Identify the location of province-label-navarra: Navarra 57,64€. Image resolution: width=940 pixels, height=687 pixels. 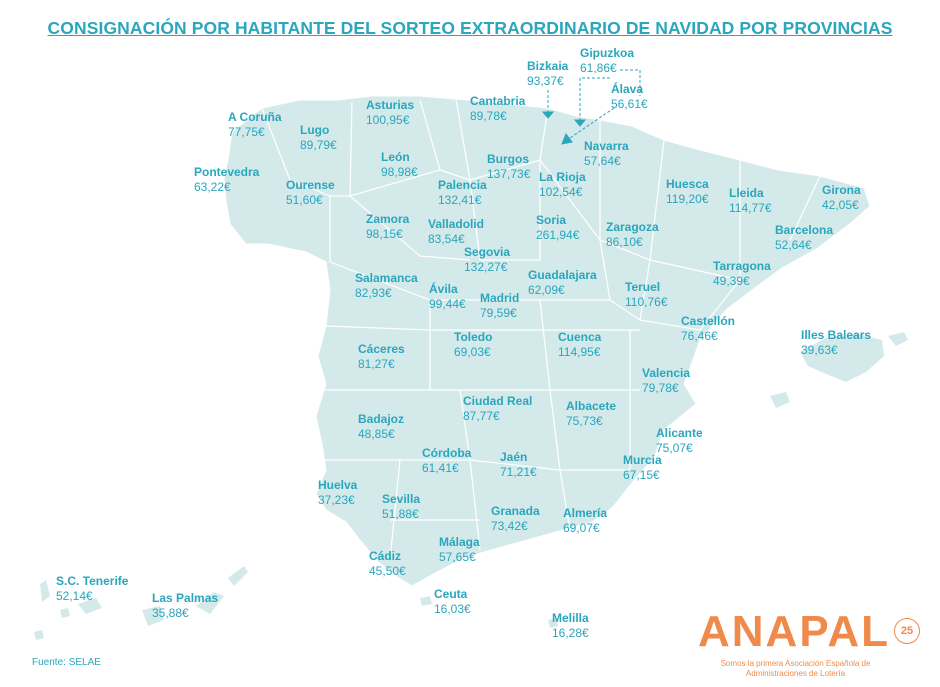
(606, 154).